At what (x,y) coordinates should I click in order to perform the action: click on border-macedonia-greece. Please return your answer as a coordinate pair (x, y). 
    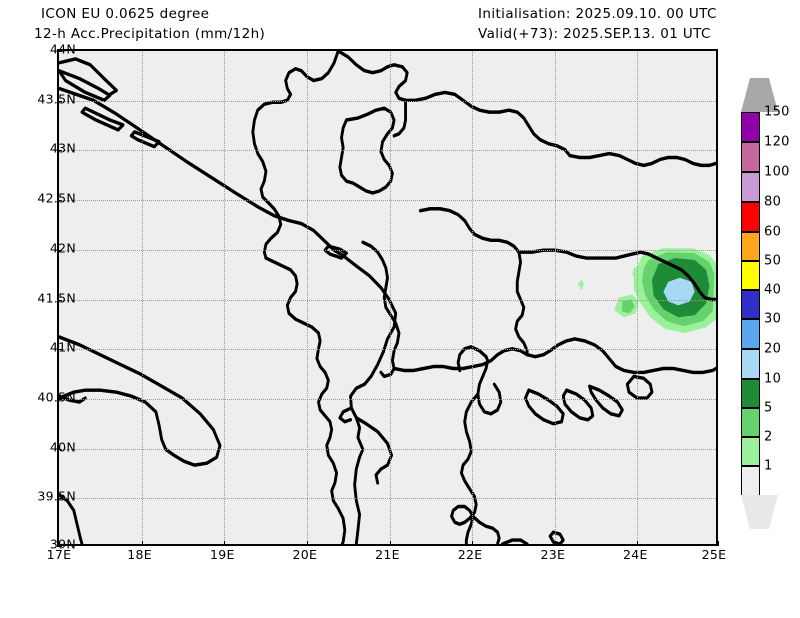
    Looking at the image, I should click on (484, 355).